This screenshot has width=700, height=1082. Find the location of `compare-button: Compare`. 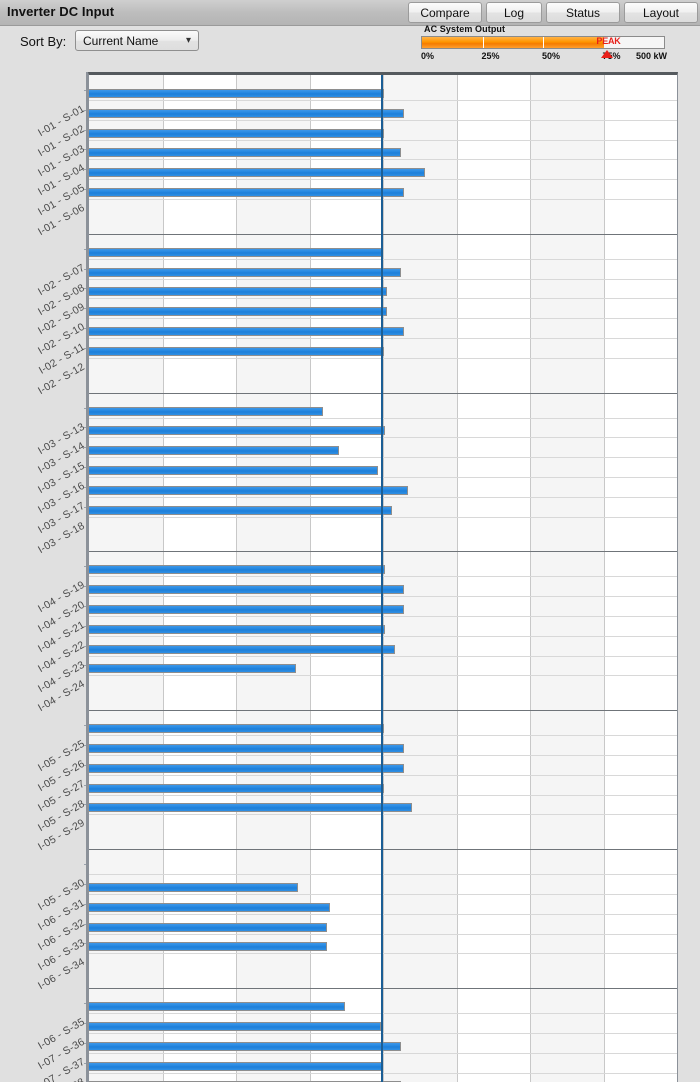

compare-button: Compare is located at coordinates (445, 12).